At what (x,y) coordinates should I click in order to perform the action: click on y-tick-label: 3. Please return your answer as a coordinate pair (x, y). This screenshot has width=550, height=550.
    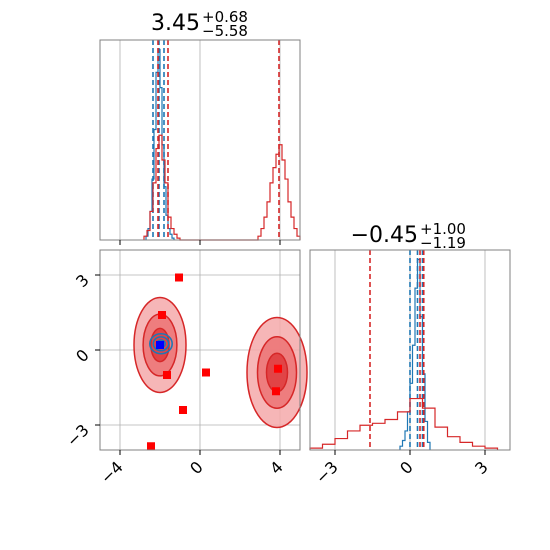
    Looking at the image, I should click on (82, 280).